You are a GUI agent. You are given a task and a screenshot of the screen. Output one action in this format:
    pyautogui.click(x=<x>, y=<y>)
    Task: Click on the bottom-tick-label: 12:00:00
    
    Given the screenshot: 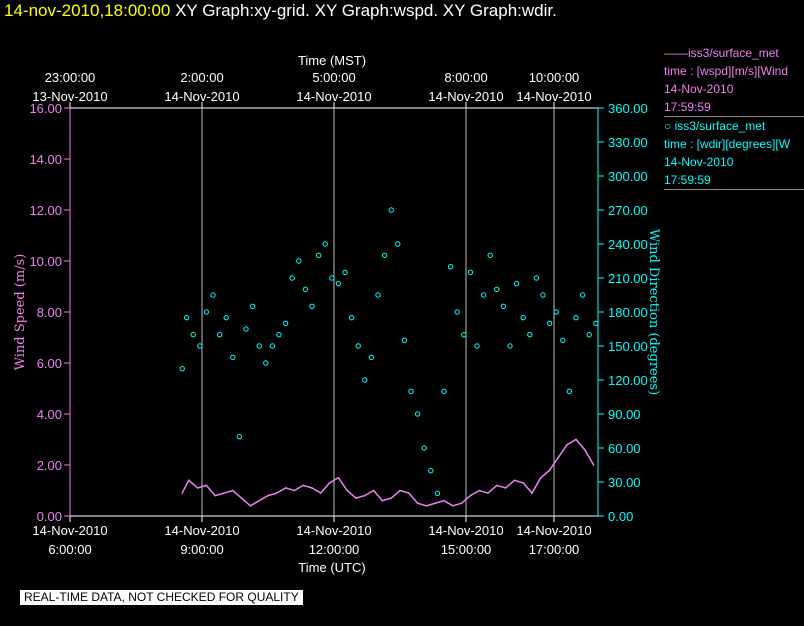 What is the action you would take?
    pyautogui.click(x=334, y=549)
    